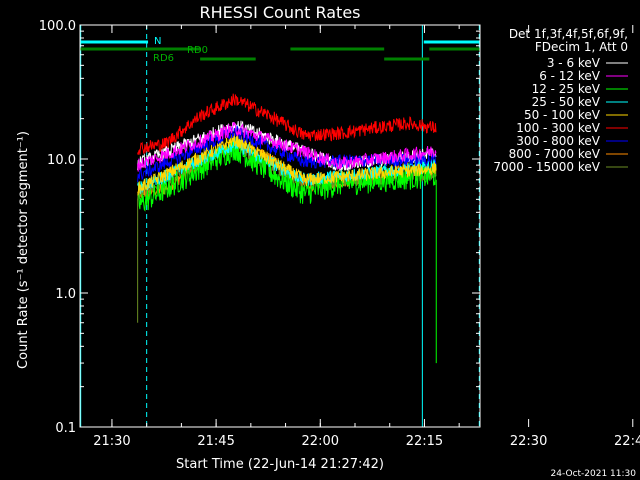 The height and width of the screenshot is (480, 640). I want to click on legend-label: 12 - 25 keV, so click(566, 89).